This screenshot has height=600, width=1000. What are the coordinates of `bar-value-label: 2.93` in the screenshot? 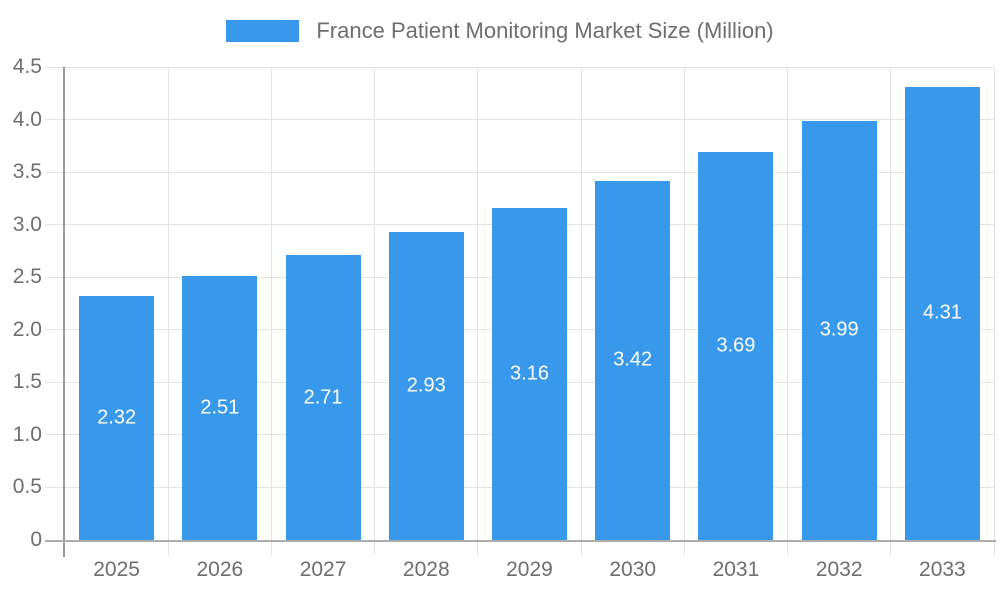 It's located at (426, 385).